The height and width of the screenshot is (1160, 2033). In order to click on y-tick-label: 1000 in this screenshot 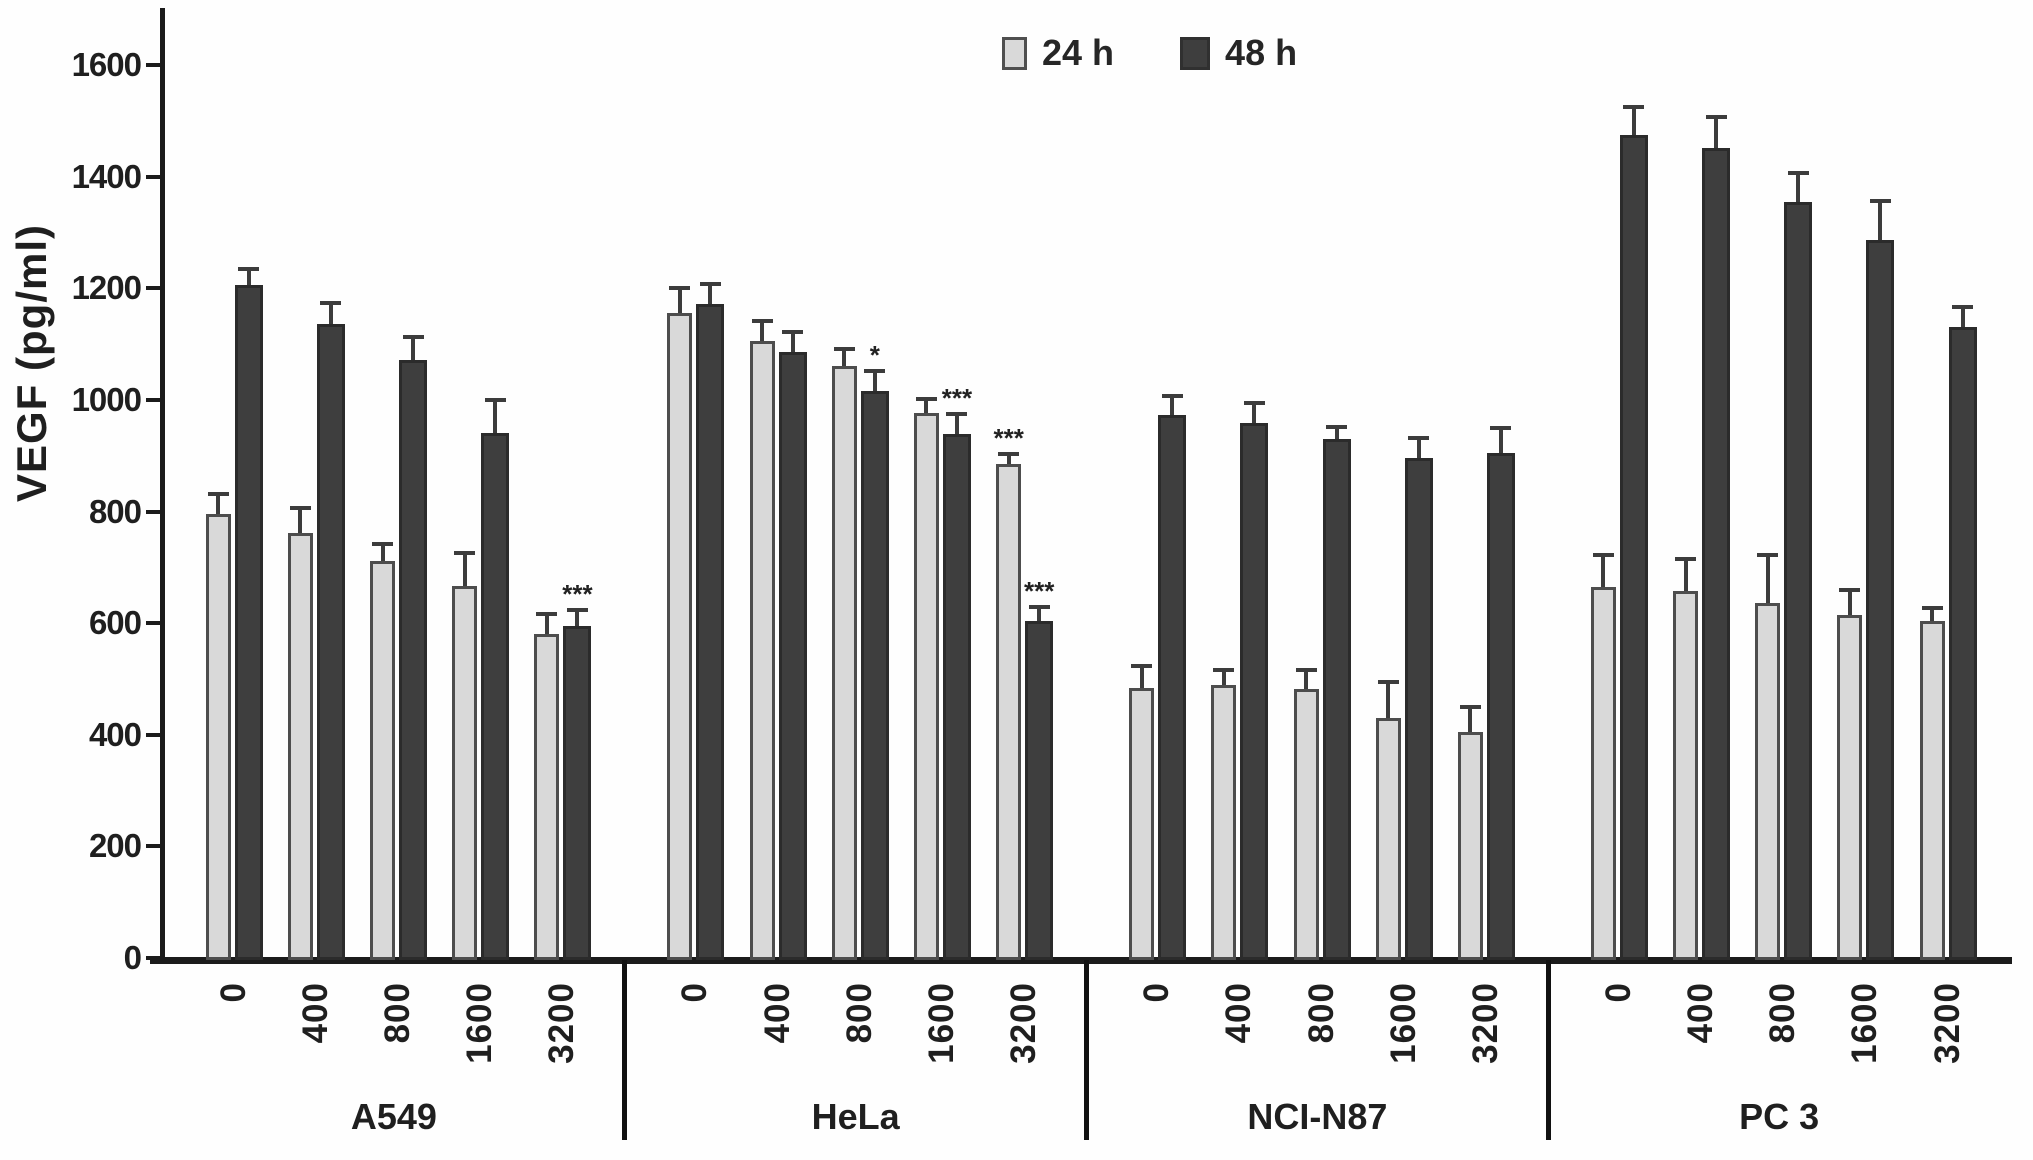, I will do `click(106, 399)`.